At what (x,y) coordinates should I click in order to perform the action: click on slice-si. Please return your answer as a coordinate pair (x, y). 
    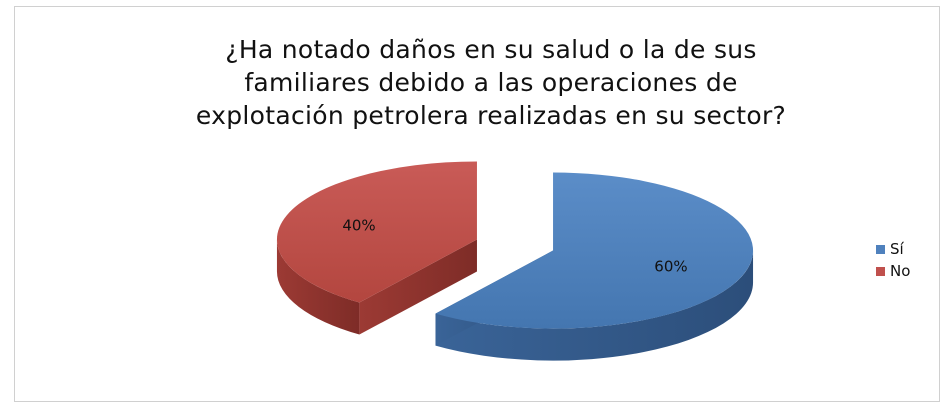
    Looking at the image, I should click on (594, 250).